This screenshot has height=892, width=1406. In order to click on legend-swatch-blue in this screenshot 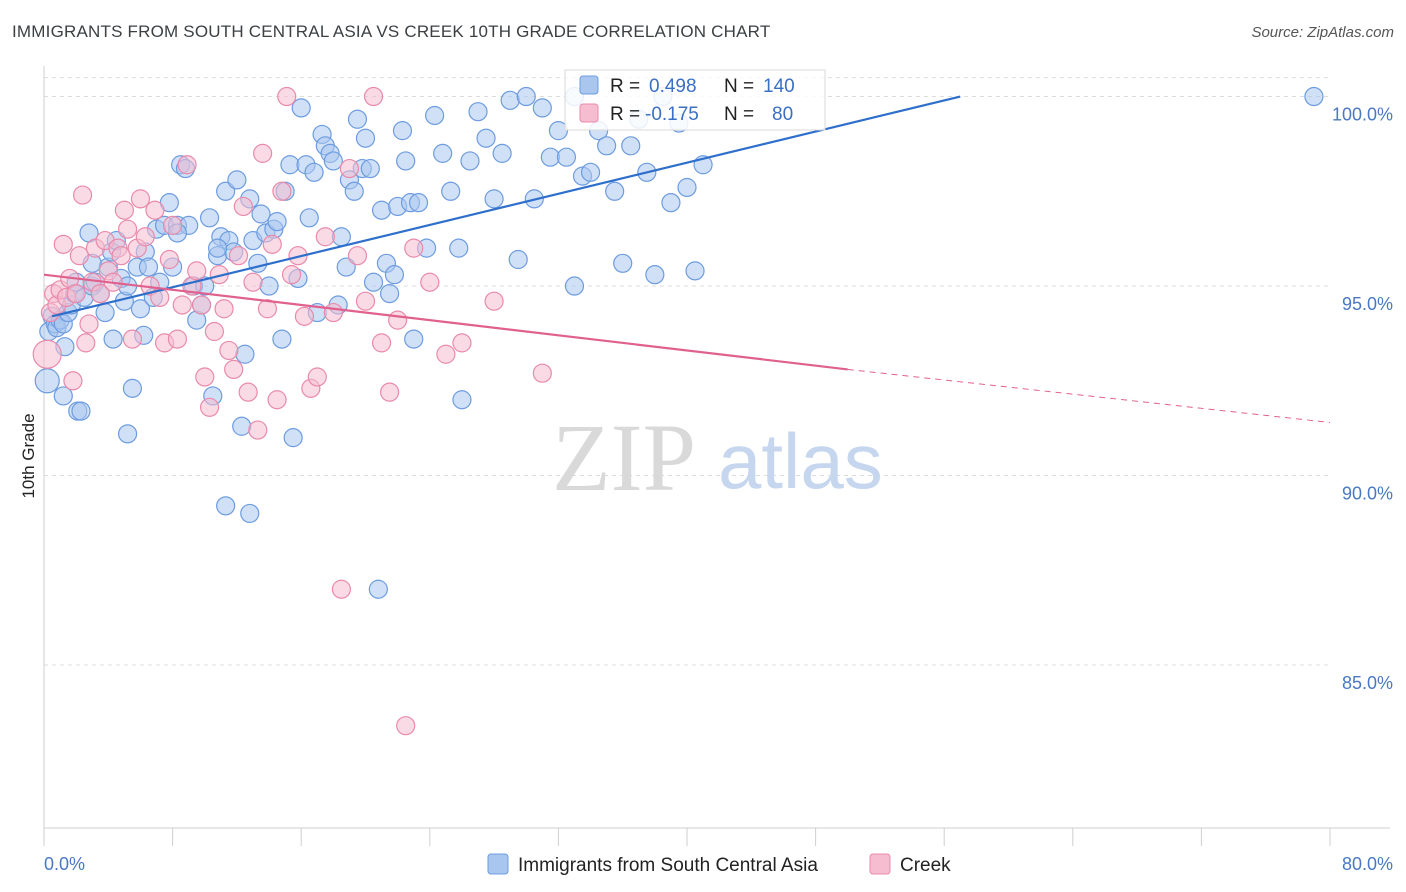, I will do `click(498, 864)`.